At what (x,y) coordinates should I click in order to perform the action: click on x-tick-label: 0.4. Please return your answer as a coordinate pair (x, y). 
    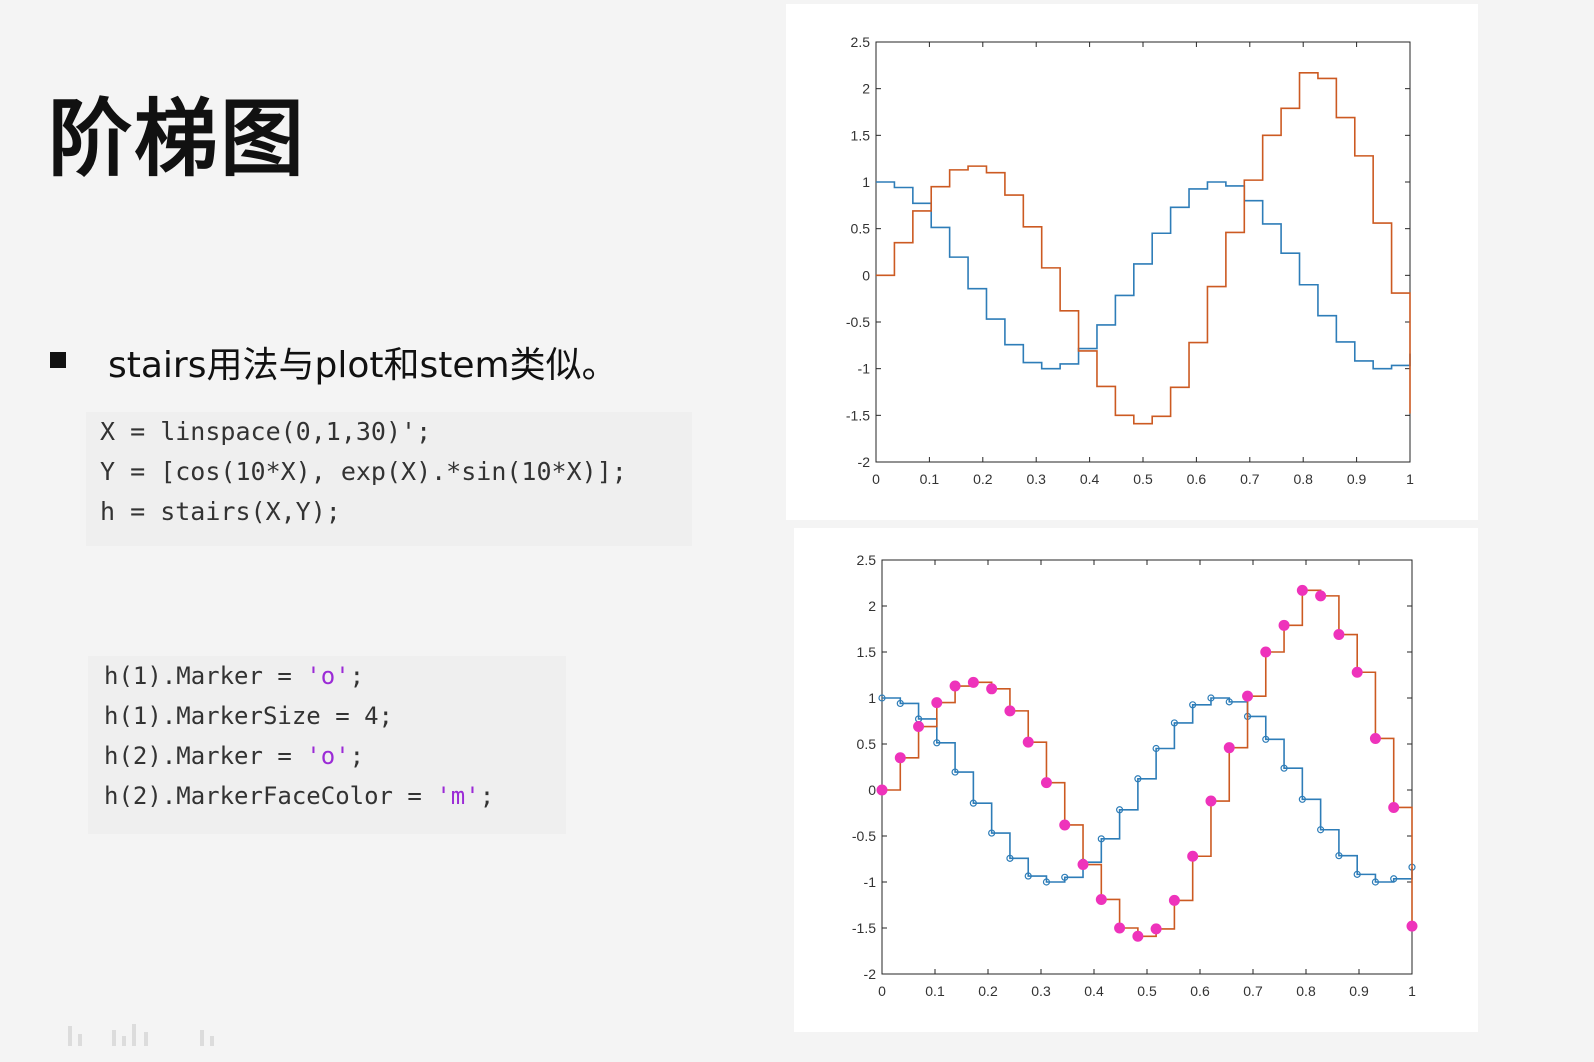
    Looking at the image, I should click on (1094, 991).